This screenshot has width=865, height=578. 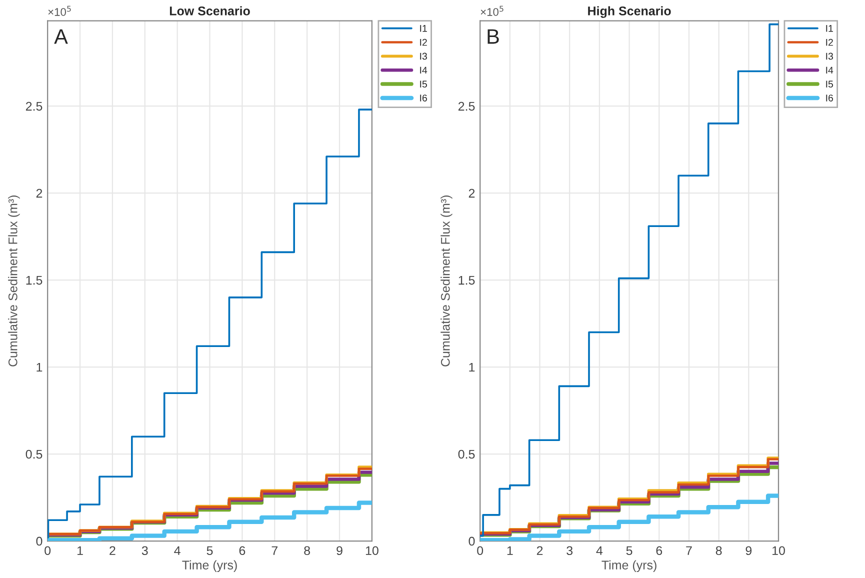 What do you see at coordinates (61, 36) in the screenshot?
I see `annotation: A` at bounding box center [61, 36].